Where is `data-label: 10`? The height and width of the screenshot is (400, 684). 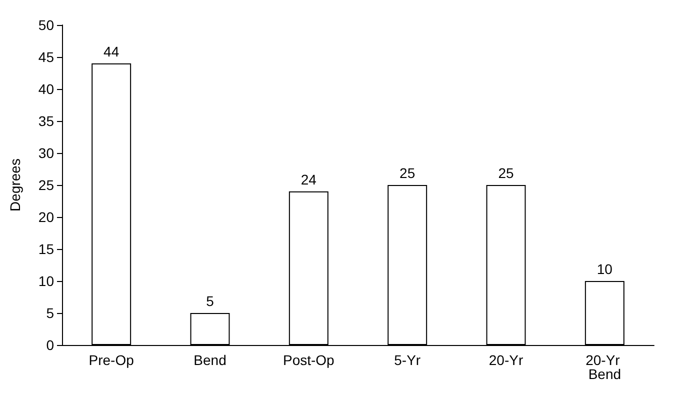
data-label: 10 is located at coordinates (604, 269).